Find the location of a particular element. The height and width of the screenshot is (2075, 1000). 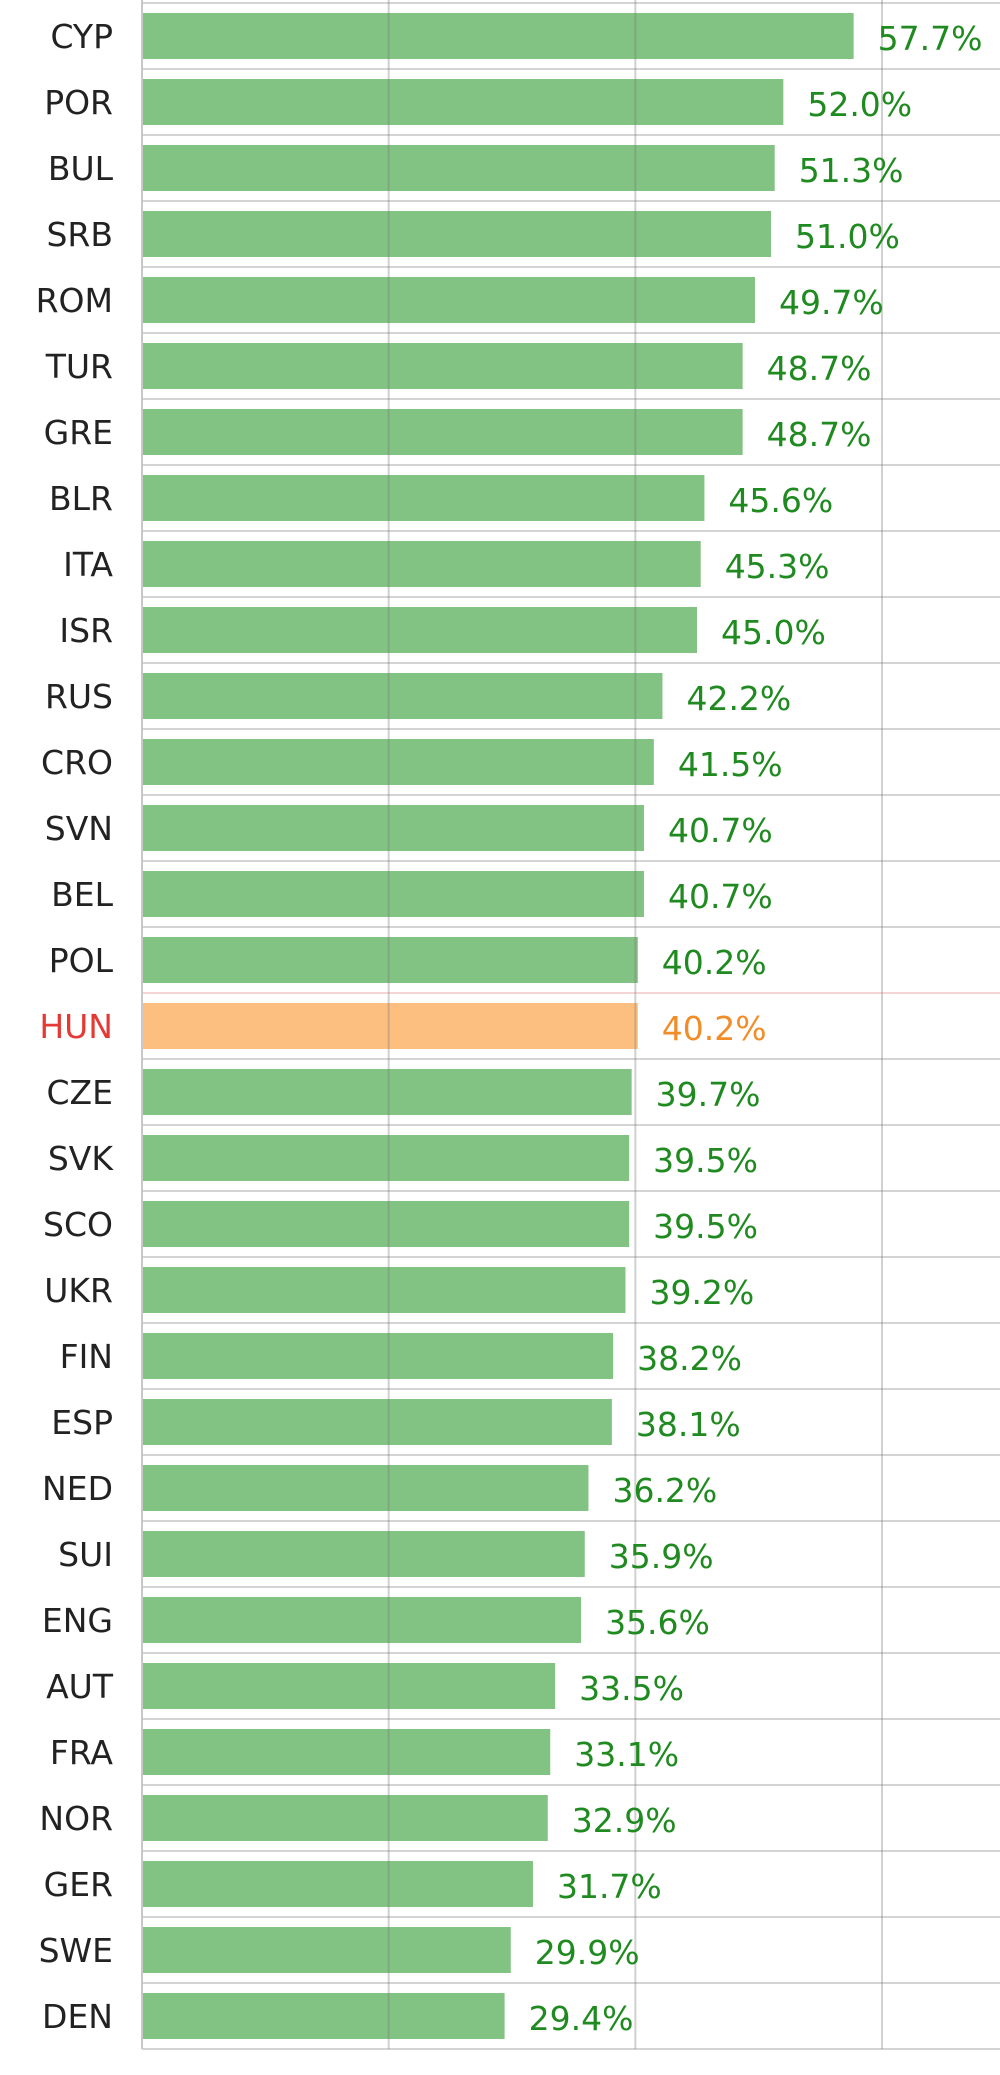

bar-nor is located at coordinates (345, 1818).